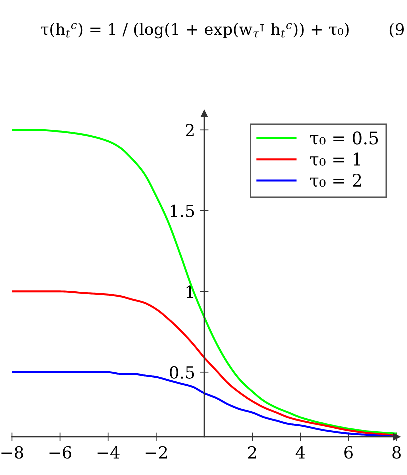 This screenshot has width=407, height=475. I want to click on legend-label: τ₀ = 1, so click(335, 159).